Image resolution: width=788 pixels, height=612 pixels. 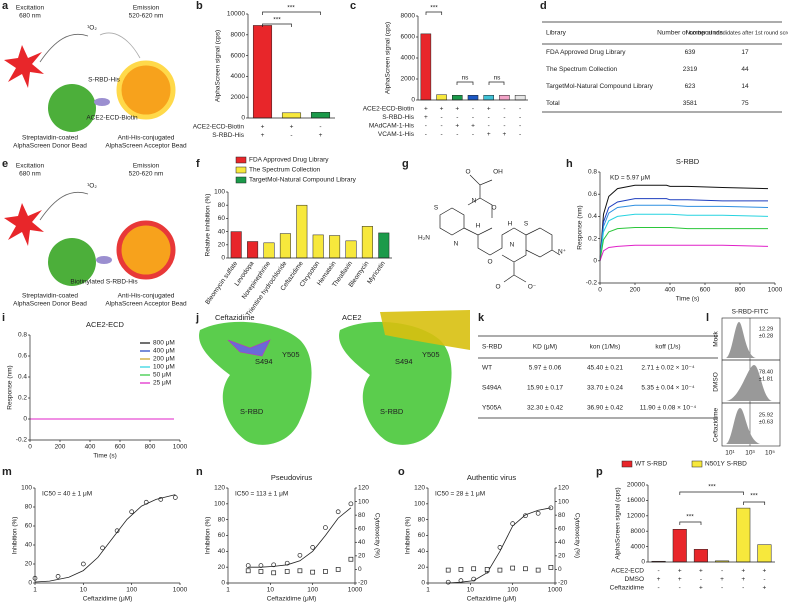 What do you see at coordinates (271, 590) in the screenshot?
I see `x-tick-label: 10` at bounding box center [271, 590].